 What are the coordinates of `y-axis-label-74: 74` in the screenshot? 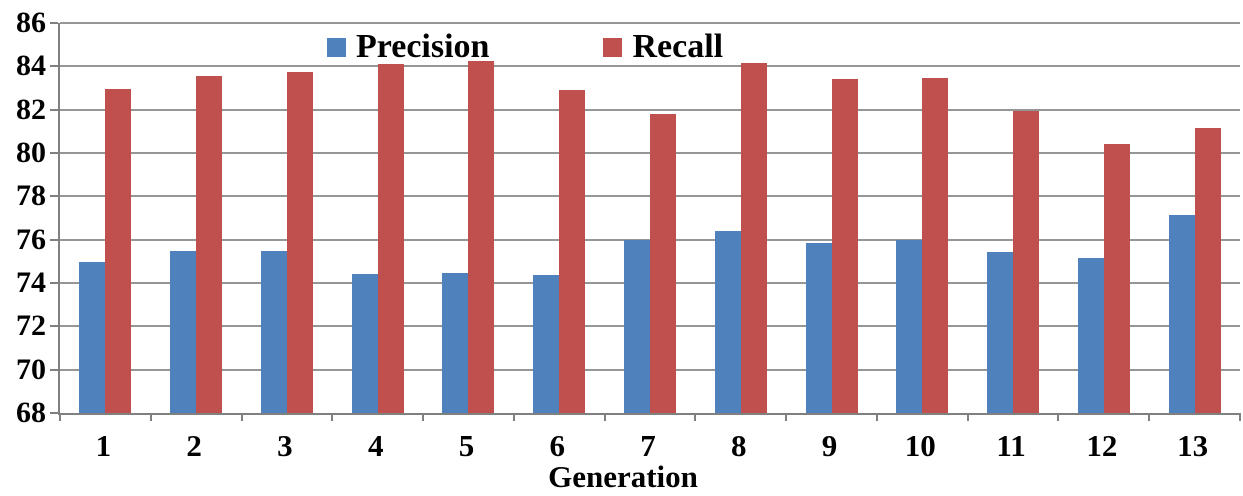 It's located at (31, 282).